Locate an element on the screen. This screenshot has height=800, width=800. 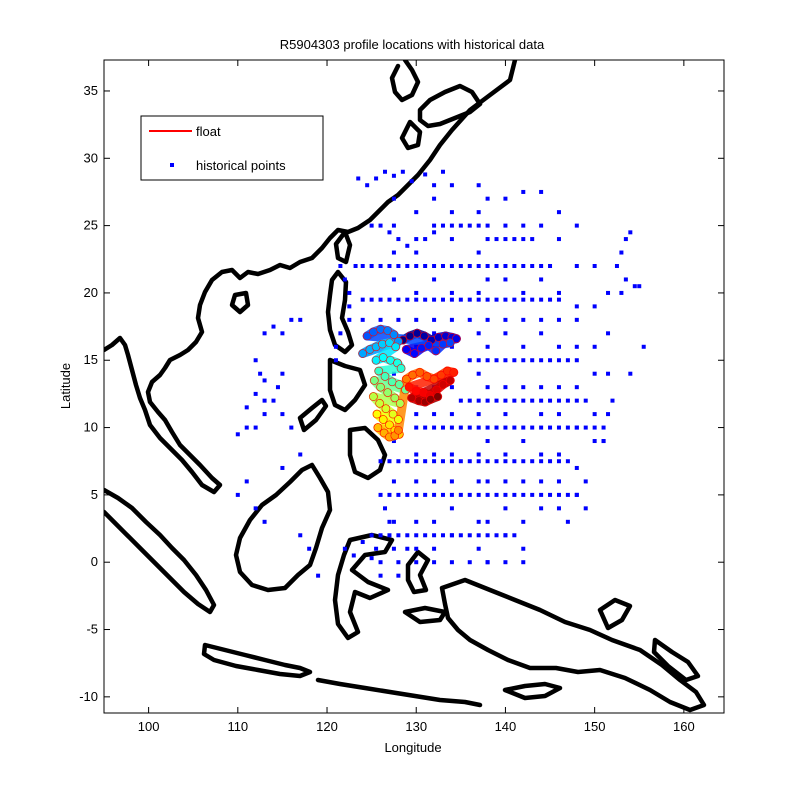
legend-historical-marker is located at coordinates (172, 165).